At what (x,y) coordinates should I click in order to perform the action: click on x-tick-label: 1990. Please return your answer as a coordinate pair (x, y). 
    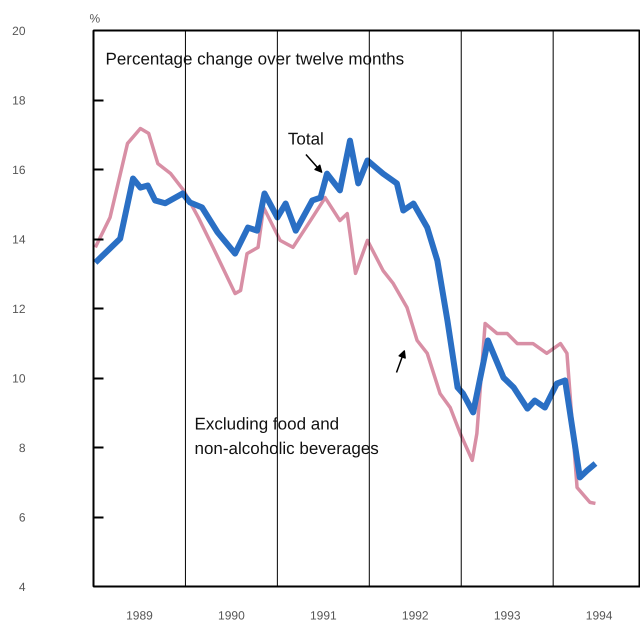
    Looking at the image, I should click on (232, 615).